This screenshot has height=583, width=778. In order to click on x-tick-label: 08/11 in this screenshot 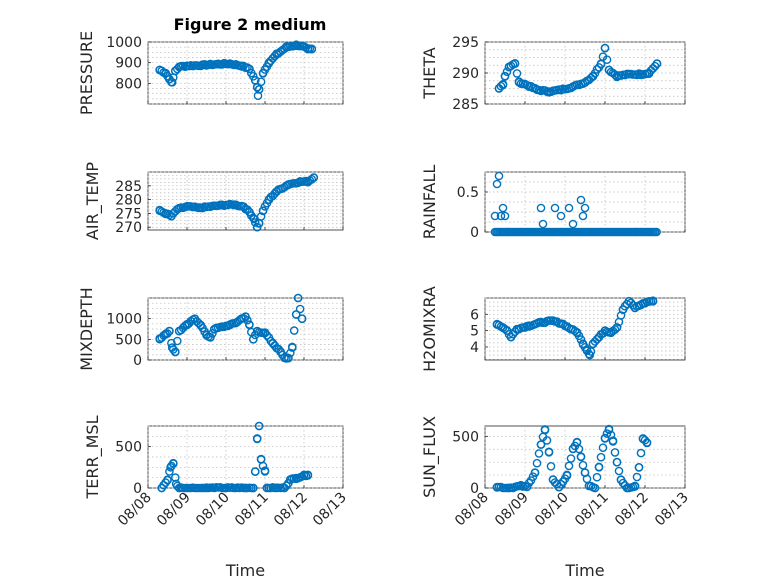, I will do `click(252, 510)`.